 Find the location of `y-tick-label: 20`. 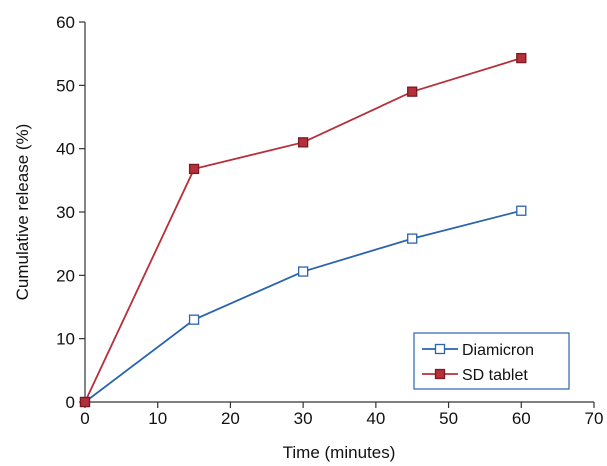

y-tick-label: 20 is located at coordinates (65, 275).